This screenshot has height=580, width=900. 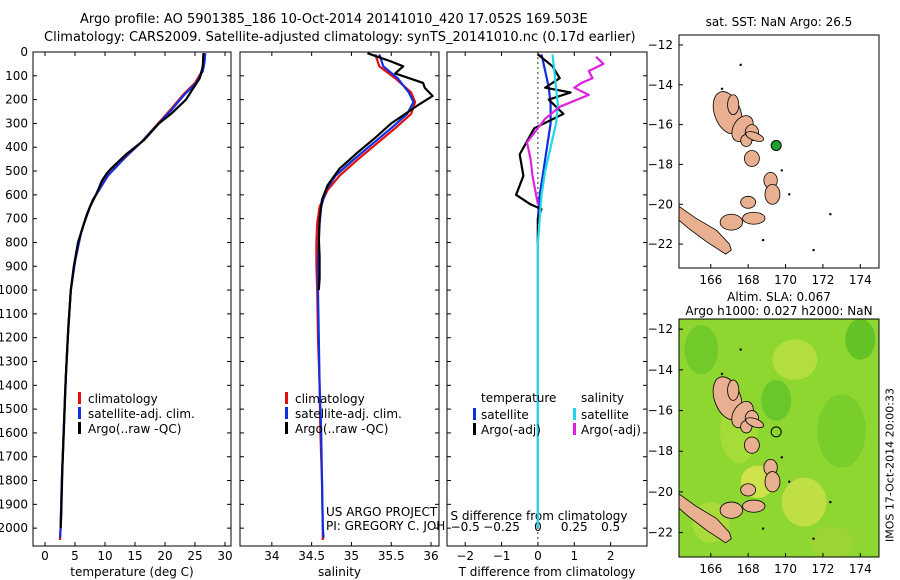 I want to click on map-frame, so click(x=779, y=438).